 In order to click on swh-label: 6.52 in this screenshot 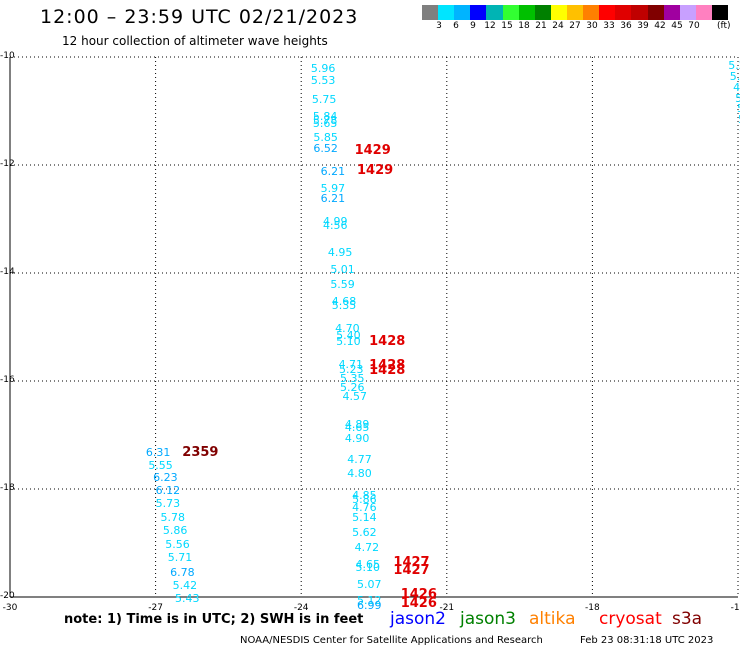, I will do `click(325, 148)`.